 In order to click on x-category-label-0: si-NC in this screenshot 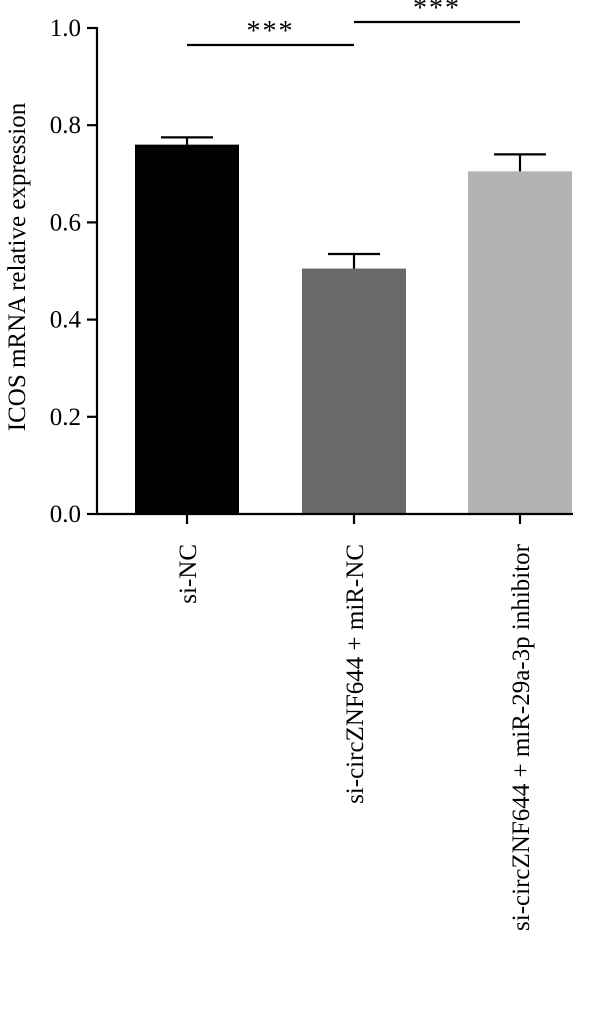, I will do `click(188, 574)`.